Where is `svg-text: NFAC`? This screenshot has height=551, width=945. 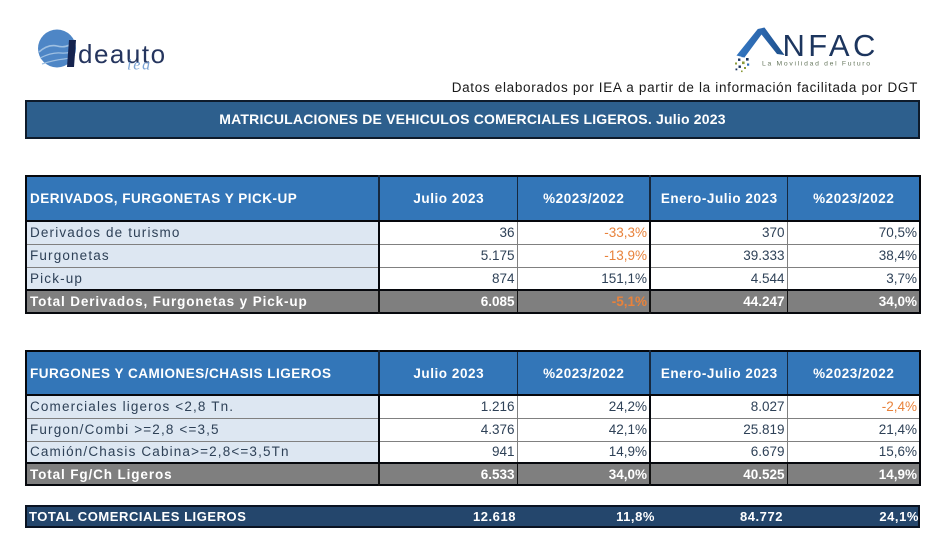 svg-text: NFAC is located at coordinates (831, 45).